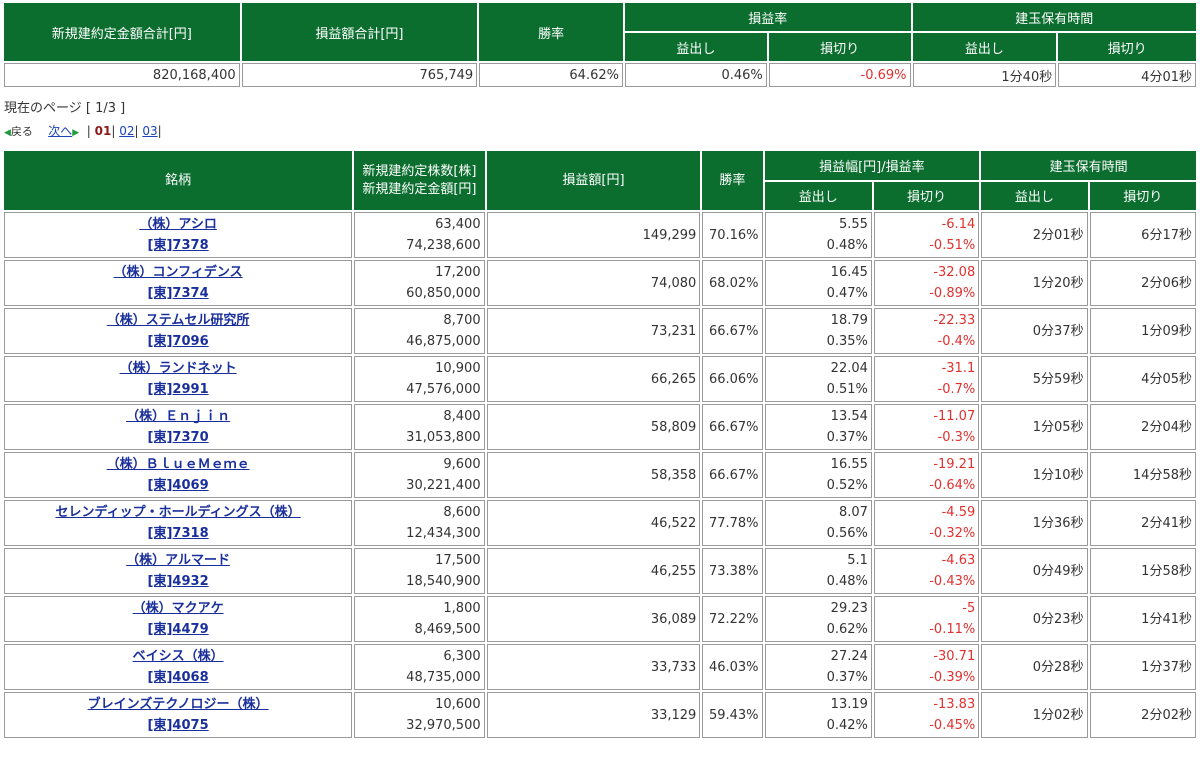  What do you see at coordinates (21, 131) in the screenshot?
I see `back-label: 戻る` at bounding box center [21, 131].